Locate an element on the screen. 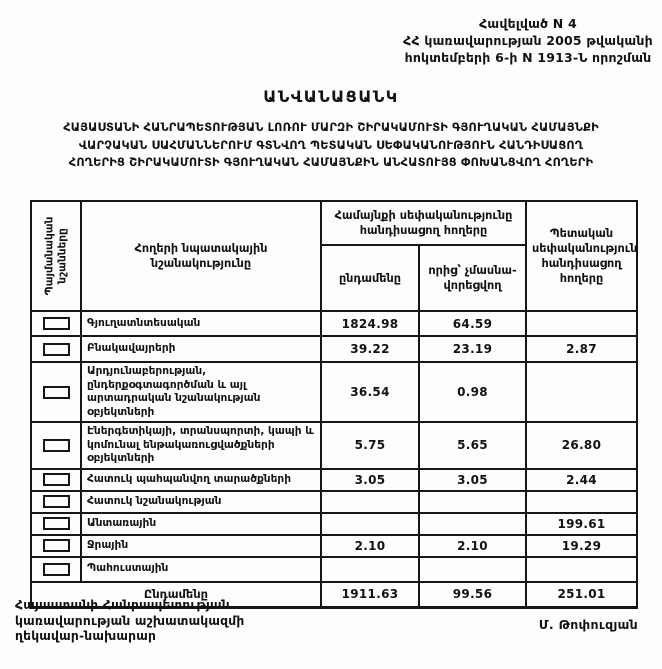  table-row: Հատուկ նշանակության is located at coordinates (334, 501).